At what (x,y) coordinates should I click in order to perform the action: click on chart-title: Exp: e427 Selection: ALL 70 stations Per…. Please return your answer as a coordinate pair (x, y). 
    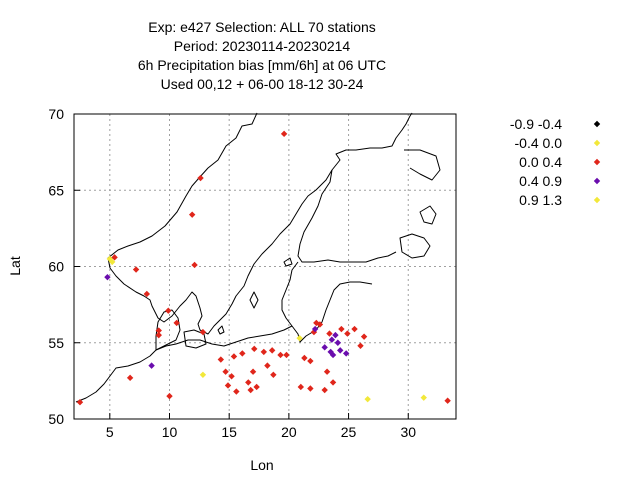
    Looking at the image, I should click on (262, 55).